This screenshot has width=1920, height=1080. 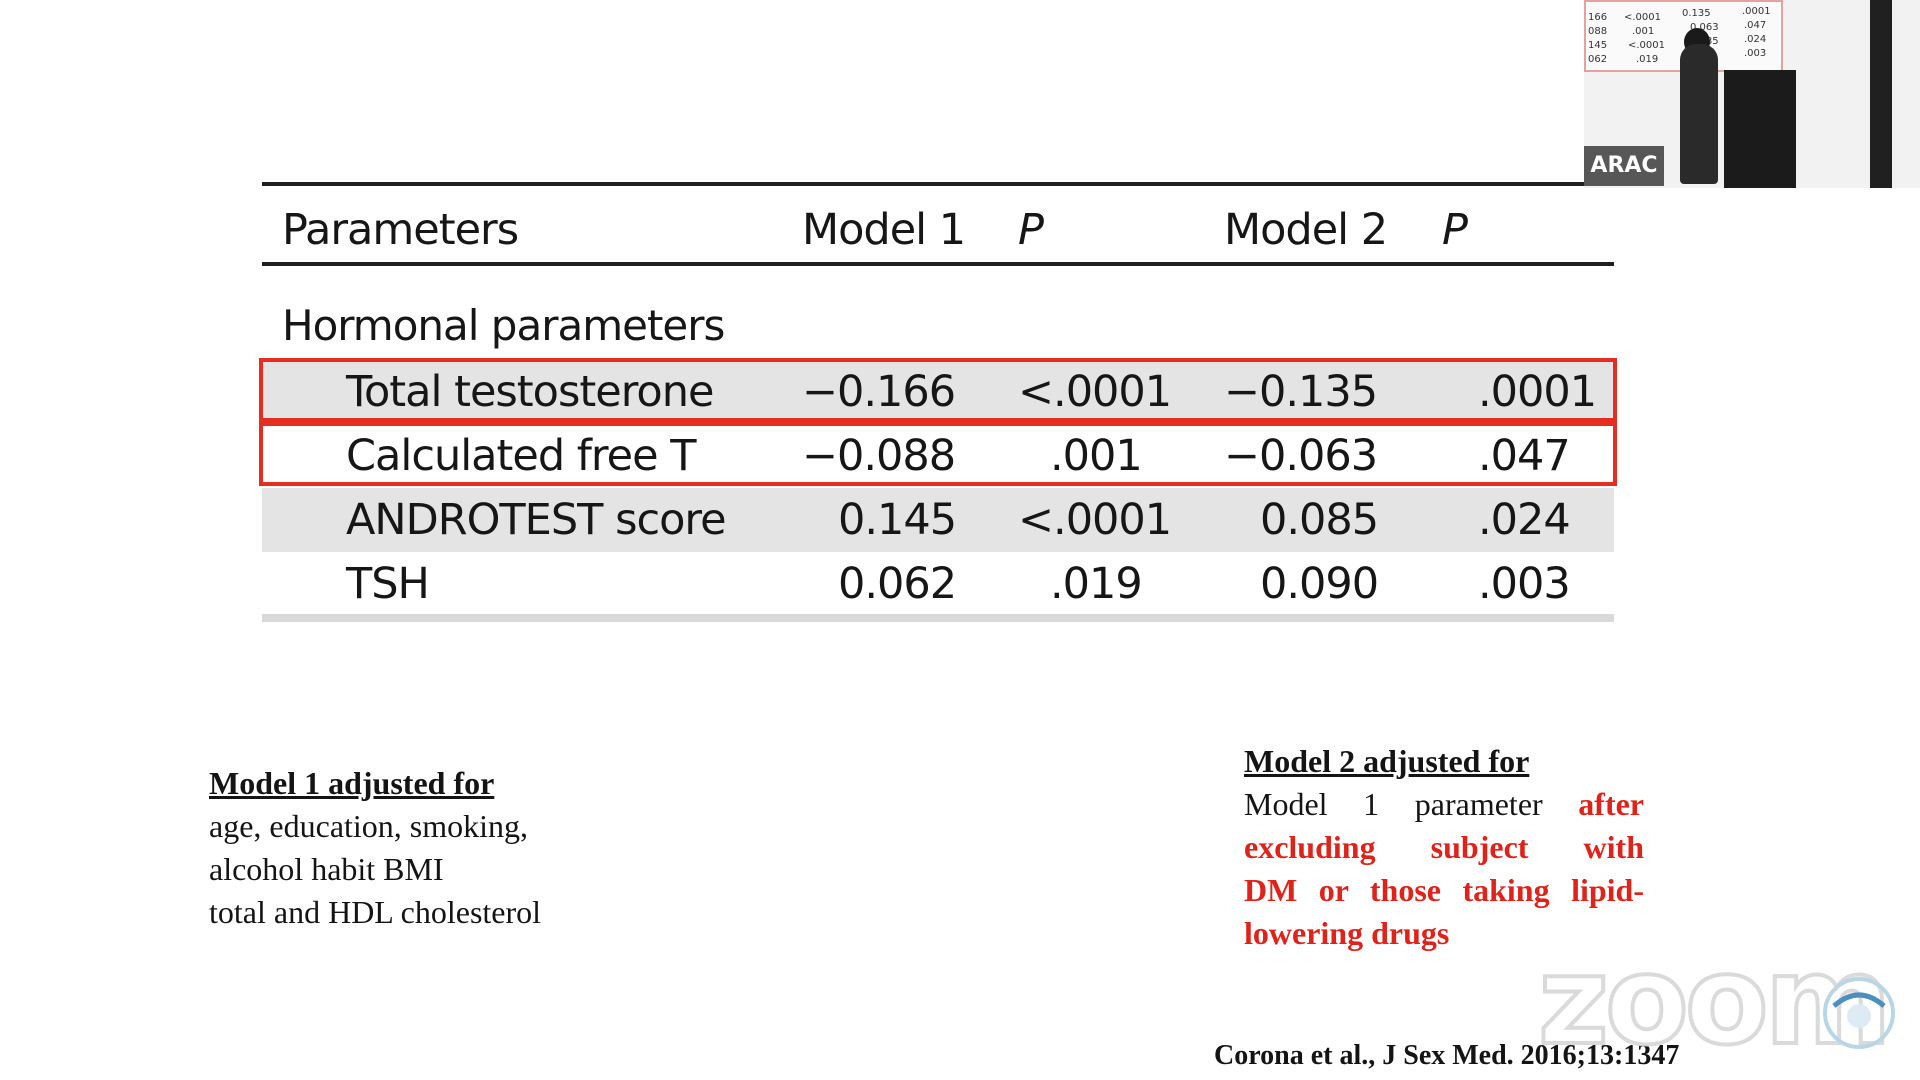 I want to click on cell-model1: 0.062, so click(x=897, y=584).